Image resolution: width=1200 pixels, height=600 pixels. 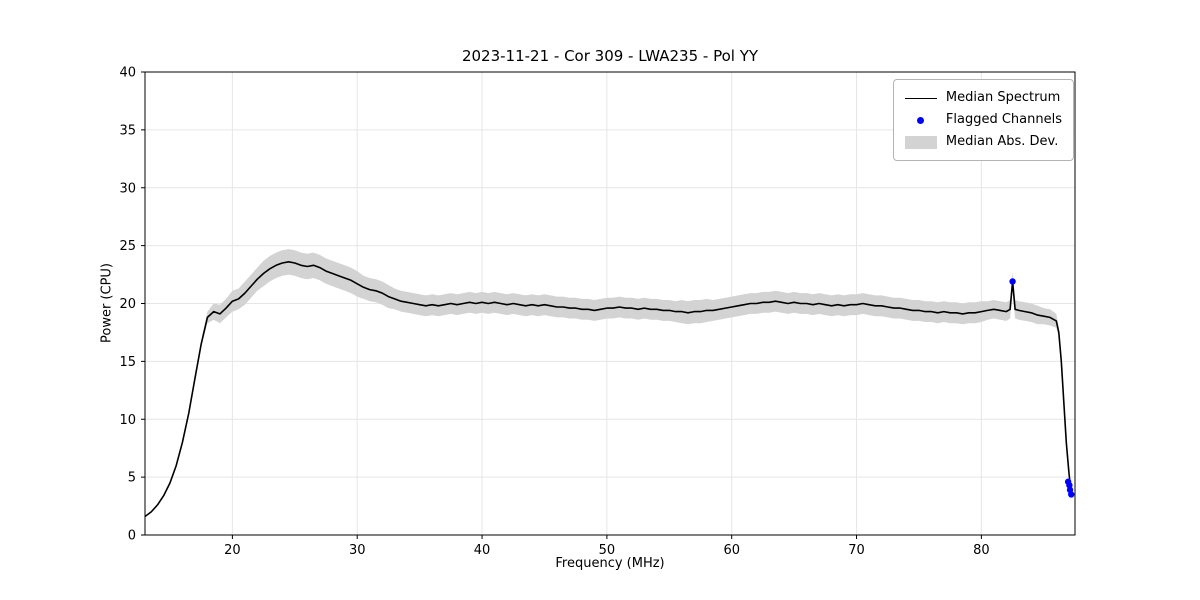 What do you see at coordinates (731, 550) in the screenshot?
I see `x-tick-label: 60` at bounding box center [731, 550].